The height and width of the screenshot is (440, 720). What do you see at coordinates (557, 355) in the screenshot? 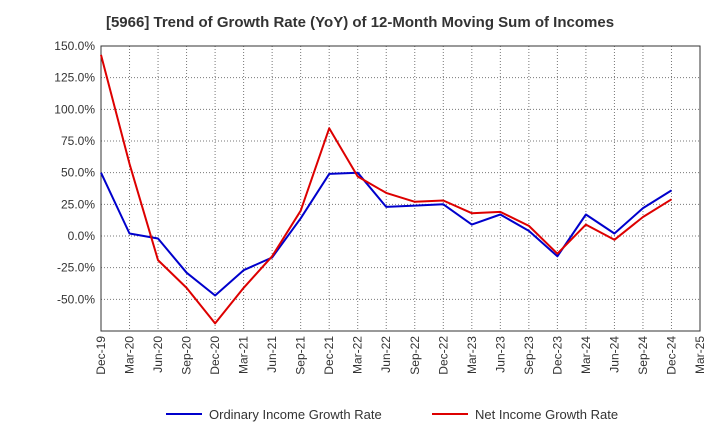
I see `x-tick-label: Dec-23` at bounding box center [557, 355].